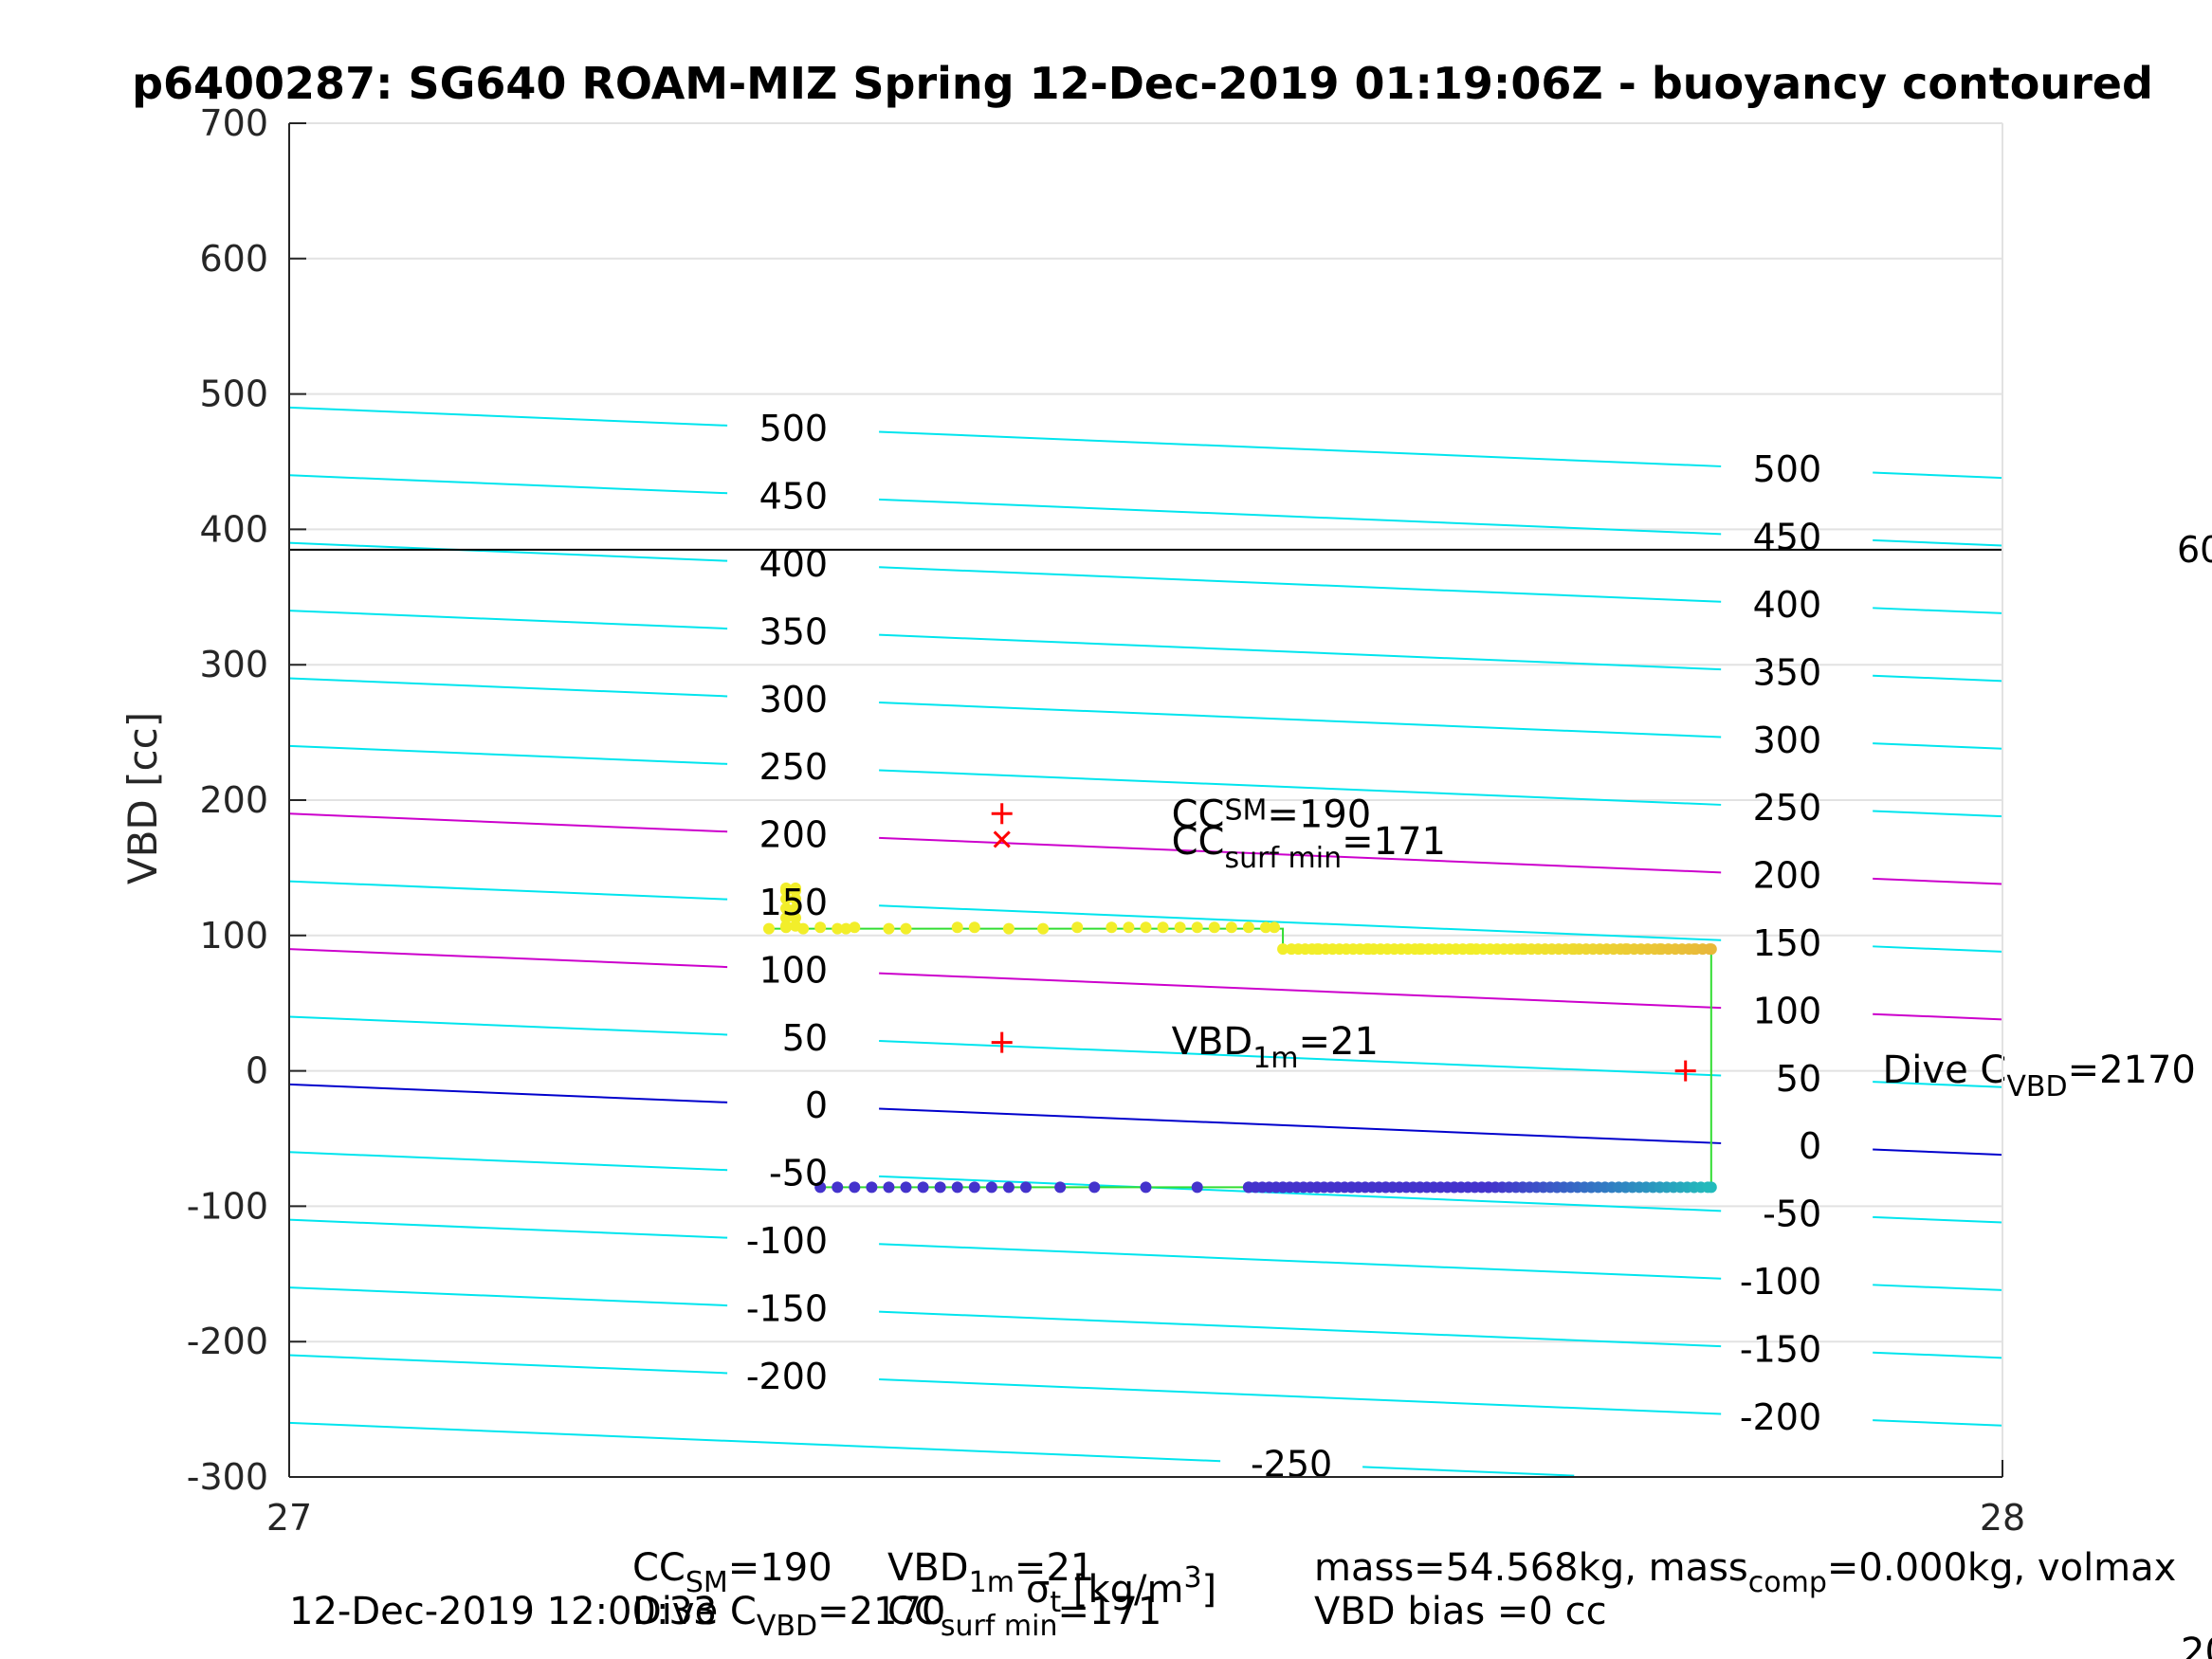 This screenshot has width=2212, height=1659. I want to click on contour-label-left: 100, so click(794, 970).